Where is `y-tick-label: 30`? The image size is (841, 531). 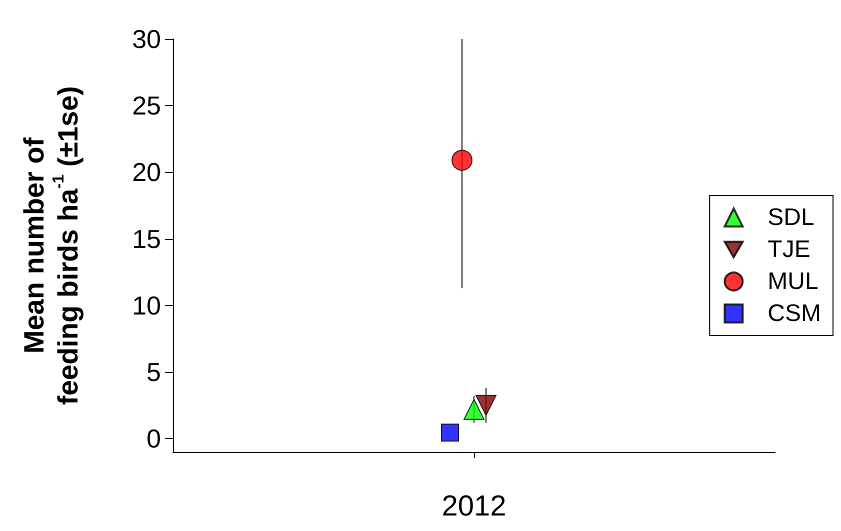
y-tick-label: 30 is located at coordinates (146, 39).